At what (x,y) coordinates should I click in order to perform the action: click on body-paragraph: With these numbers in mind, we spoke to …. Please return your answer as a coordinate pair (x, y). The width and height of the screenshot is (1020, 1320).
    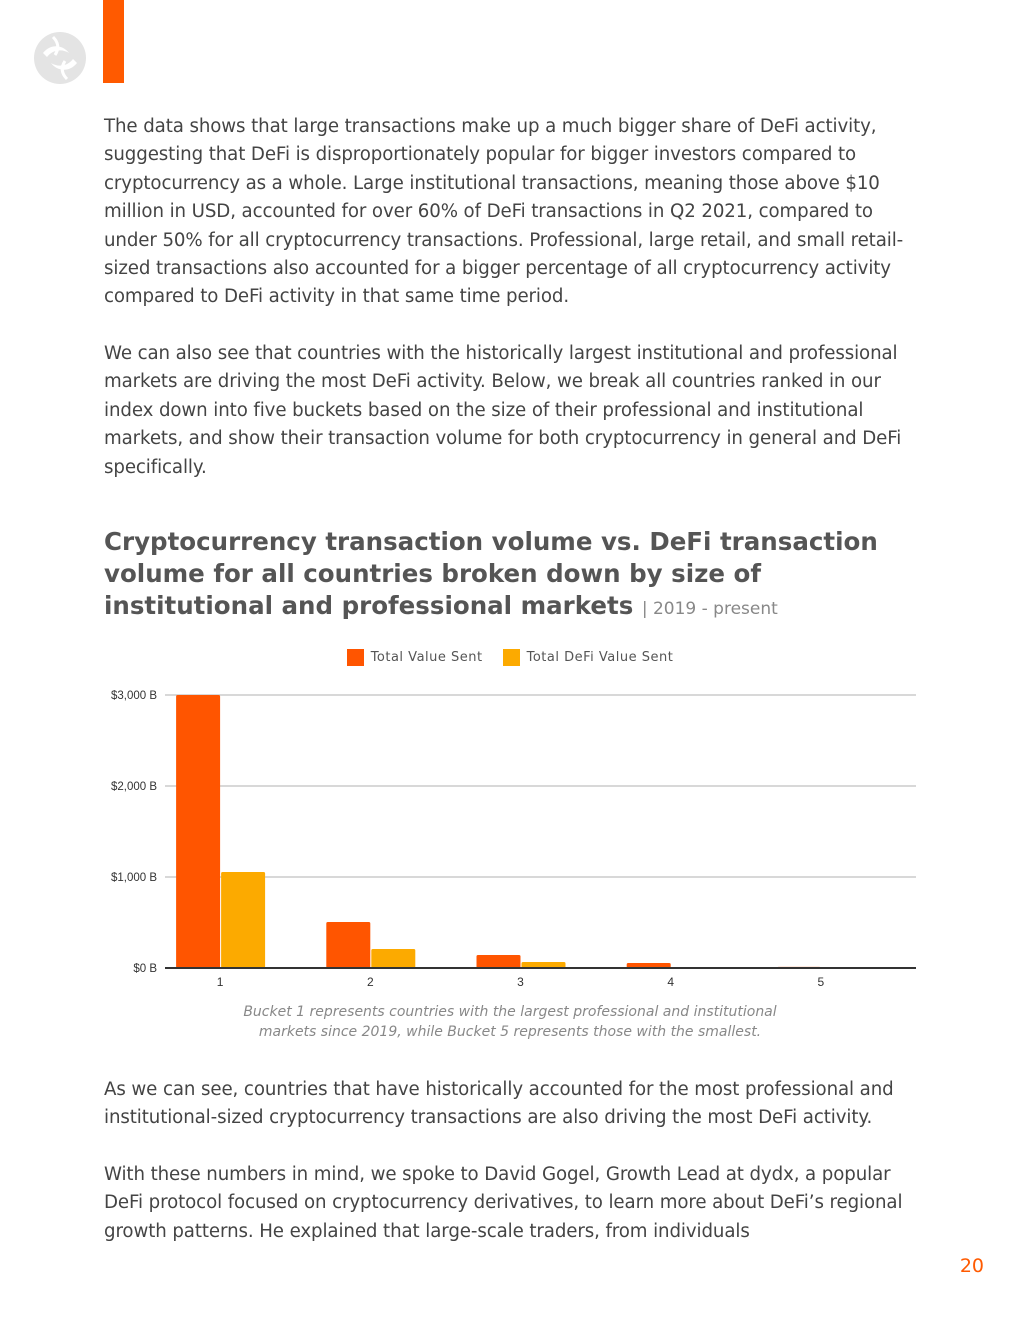
    Looking at the image, I should click on (503, 1203).